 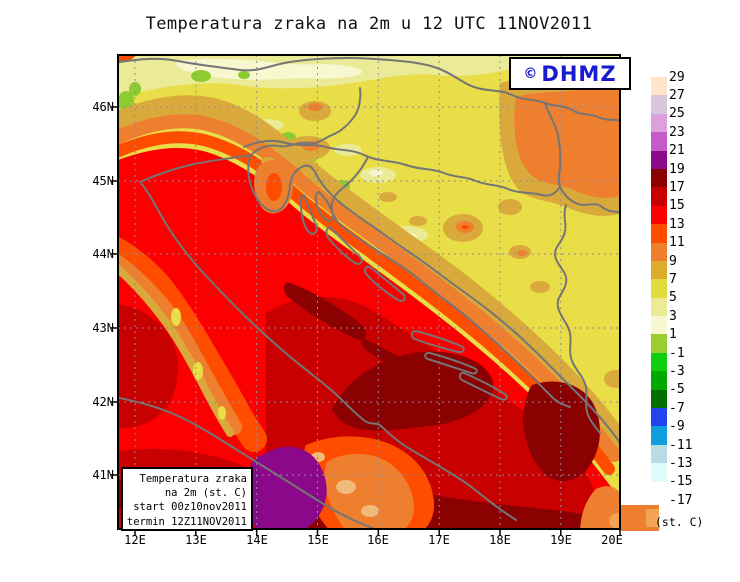 I want to click on colorbar-label: 25, so click(x=677, y=114).